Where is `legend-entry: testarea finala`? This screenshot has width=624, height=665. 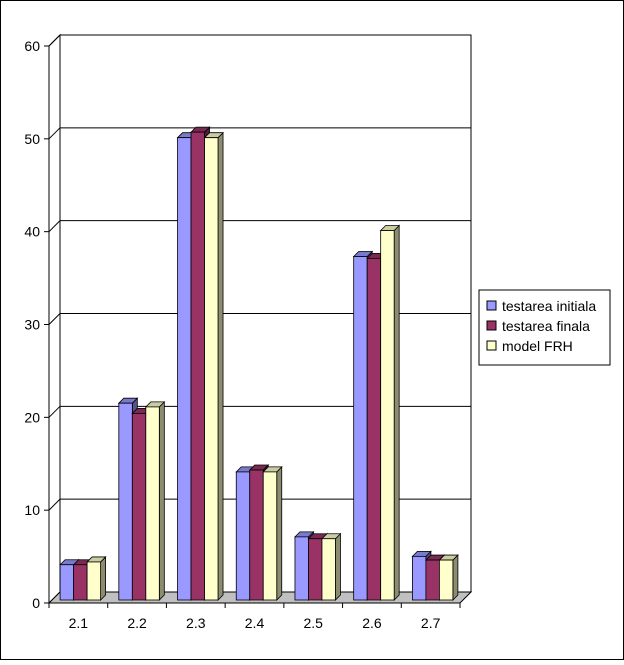 legend-entry: testarea finala is located at coordinates (546, 326).